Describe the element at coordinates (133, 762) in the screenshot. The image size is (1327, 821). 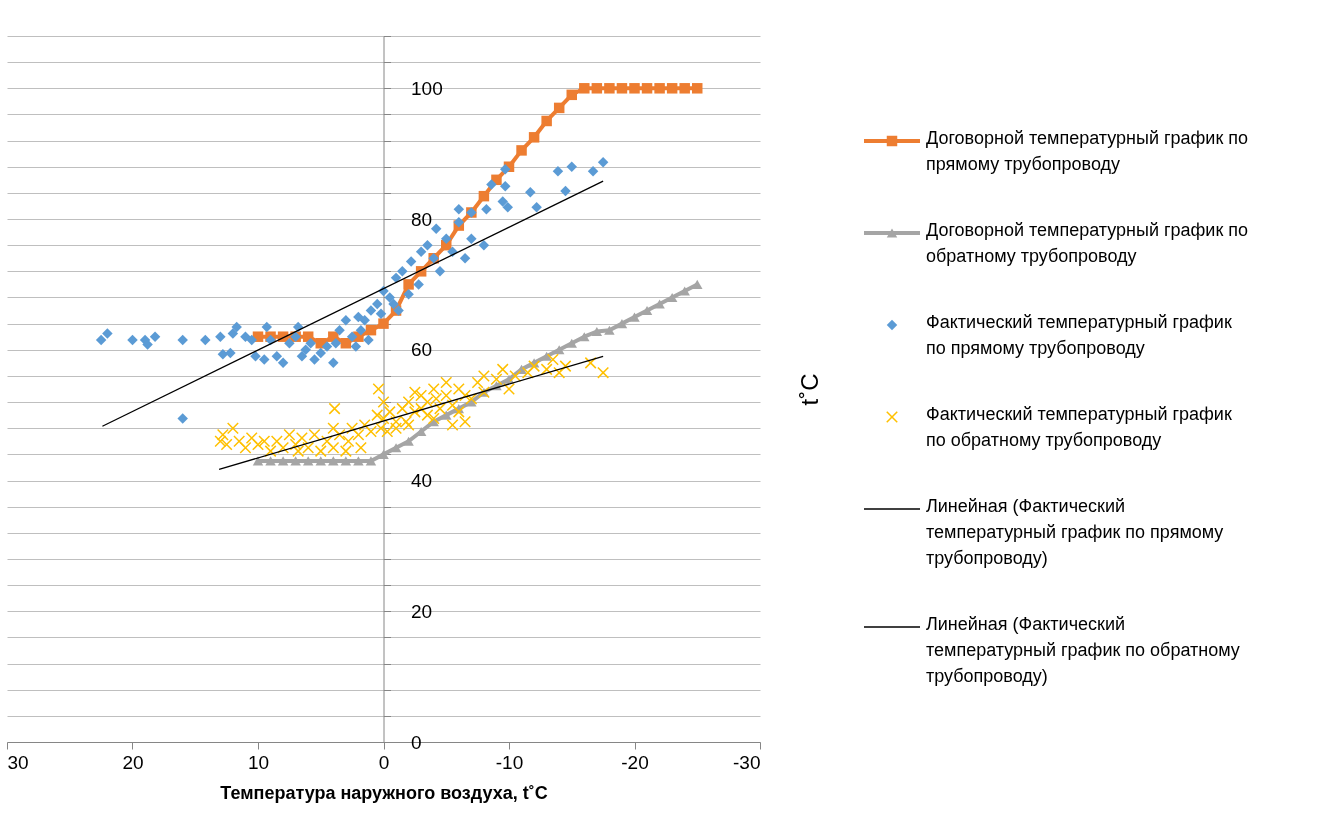
I see `x-tick-label: 20` at that location.